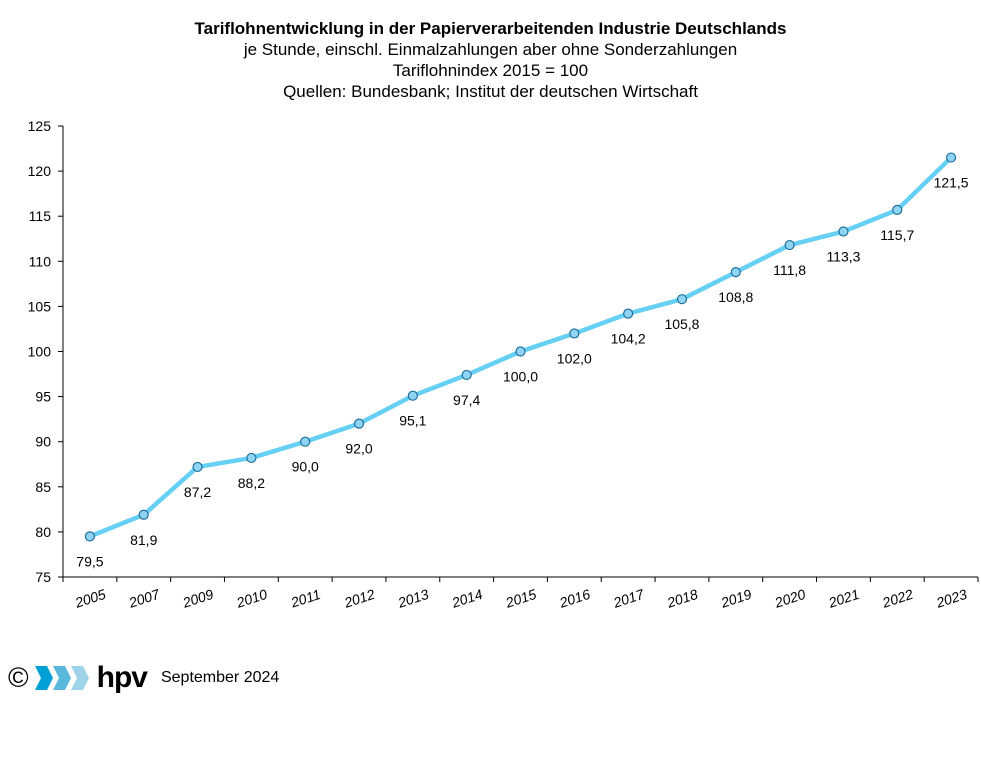 The height and width of the screenshot is (762, 981). Describe the element at coordinates (197, 492) in the screenshot. I see `data-label: 87,2` at that location.